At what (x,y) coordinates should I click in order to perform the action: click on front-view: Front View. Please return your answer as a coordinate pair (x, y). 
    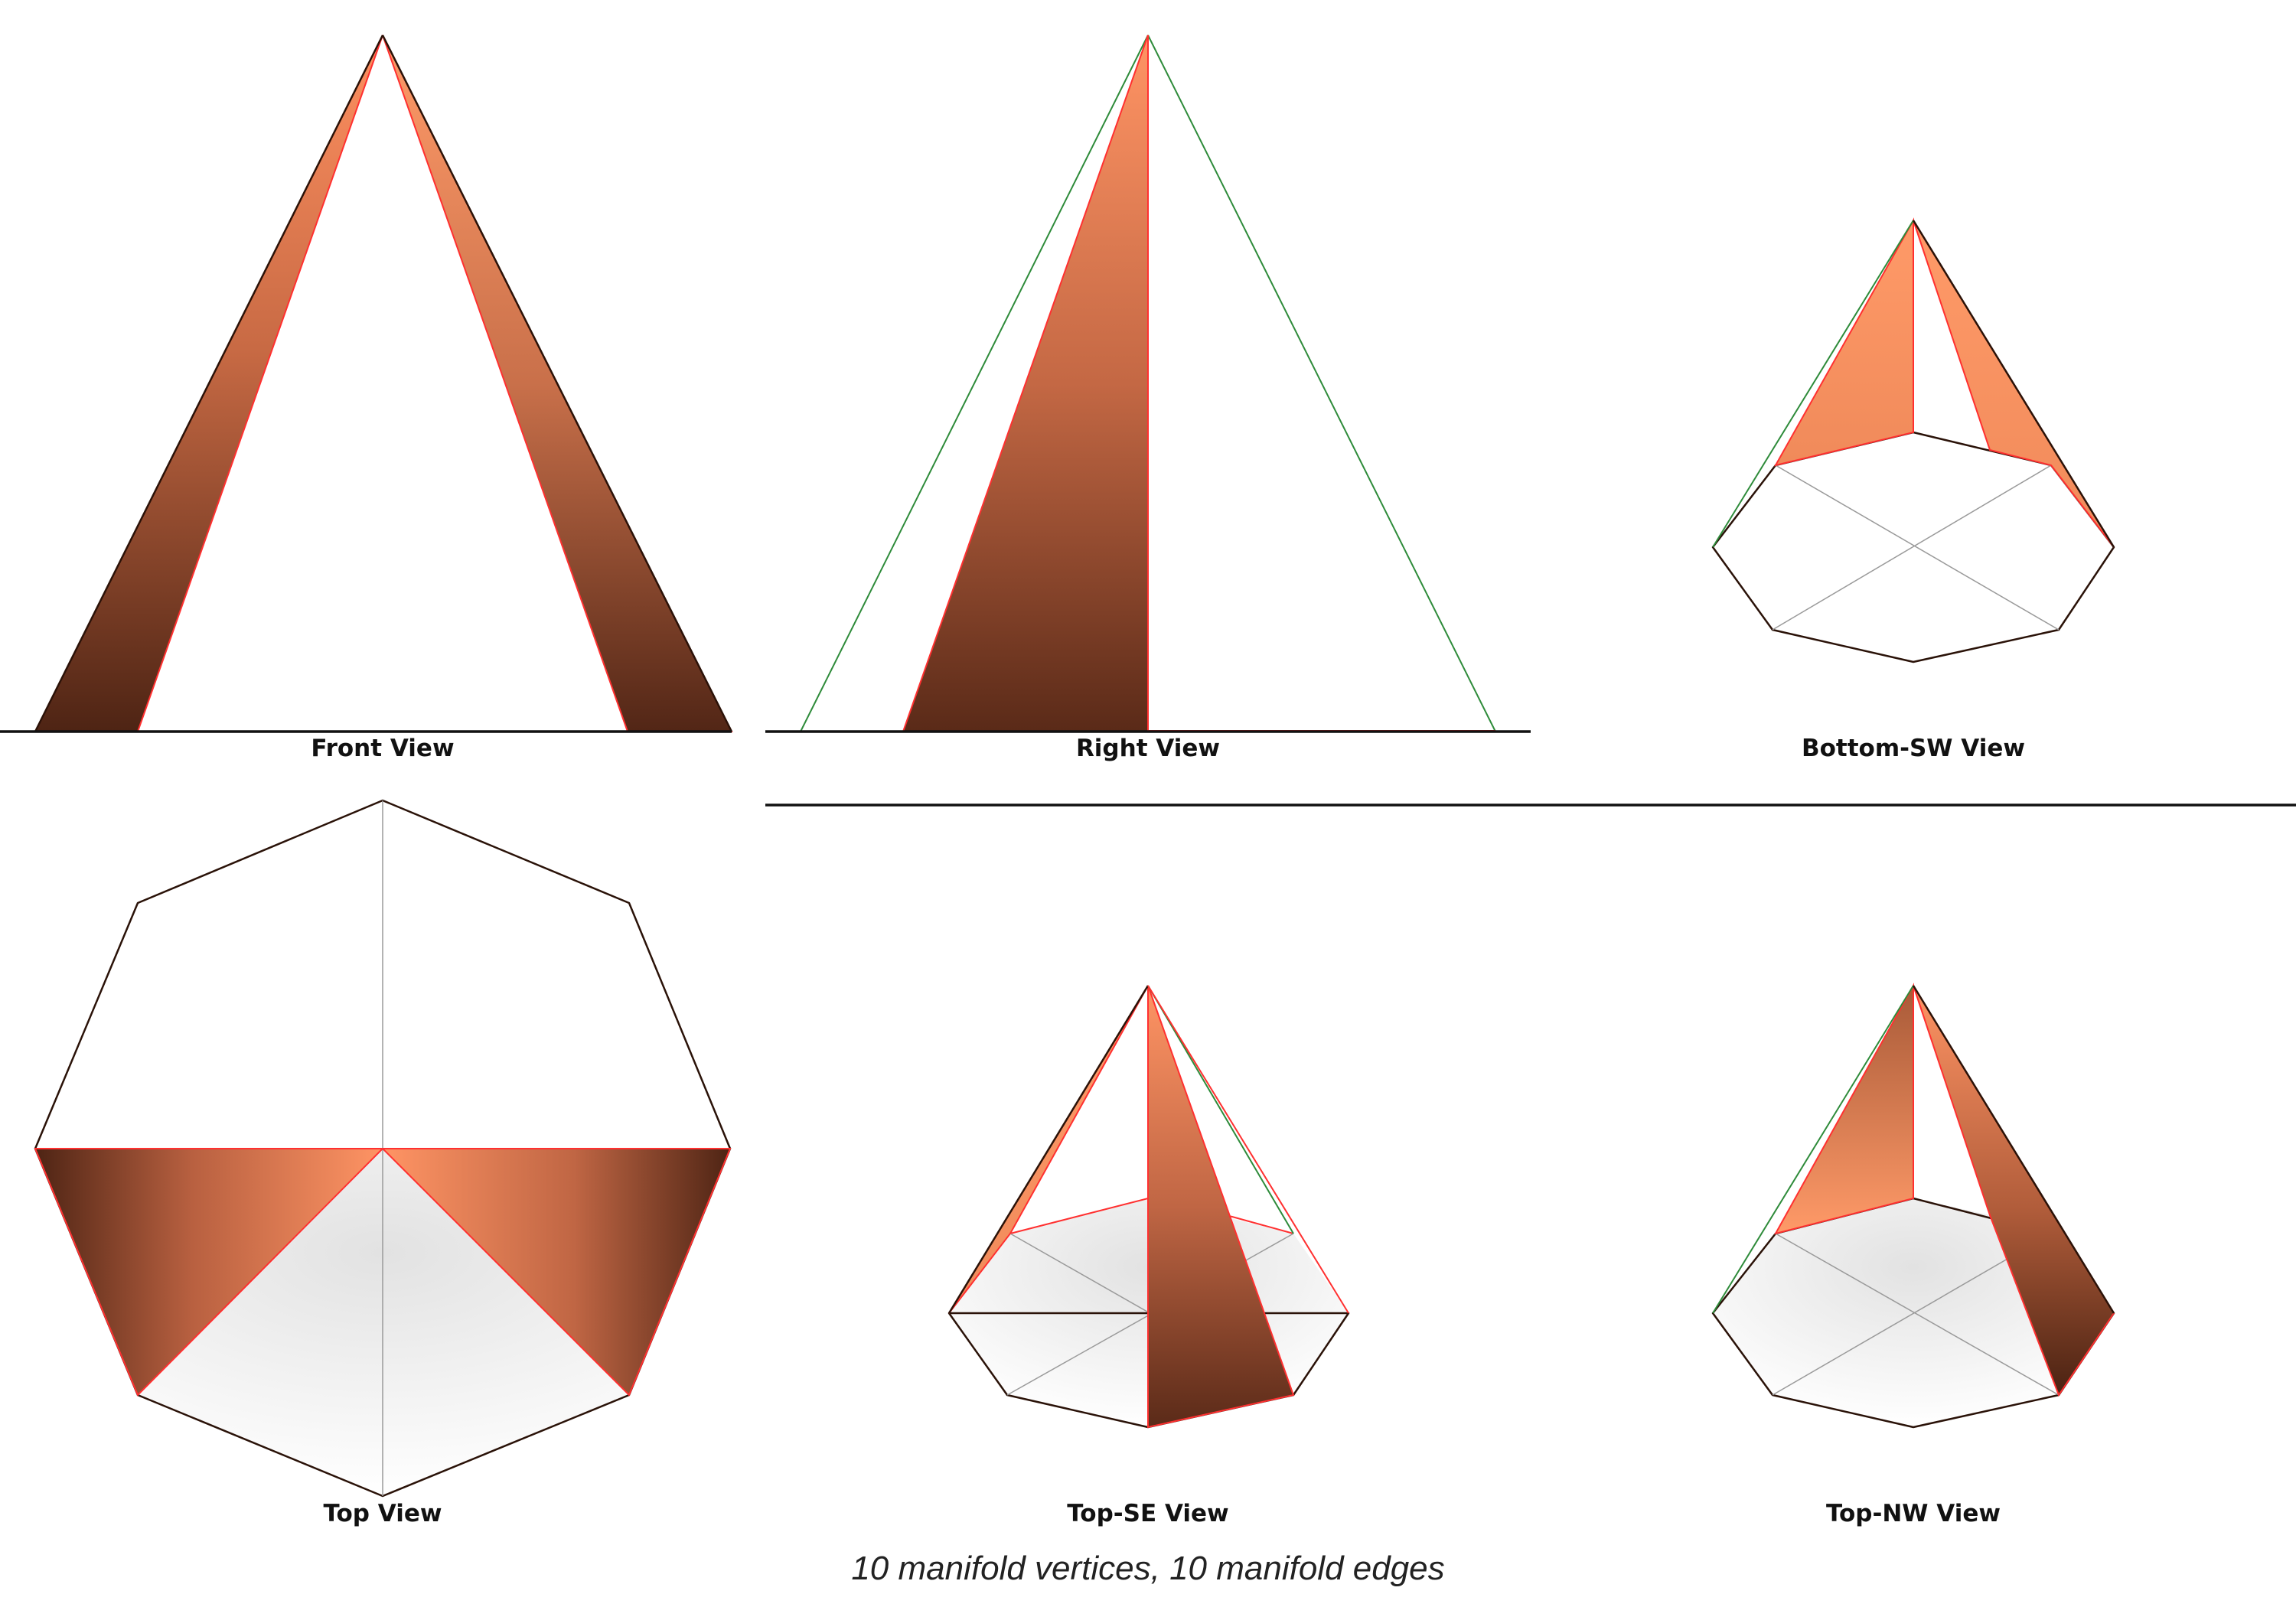
    Looking at the image, I should click on (366, 398).